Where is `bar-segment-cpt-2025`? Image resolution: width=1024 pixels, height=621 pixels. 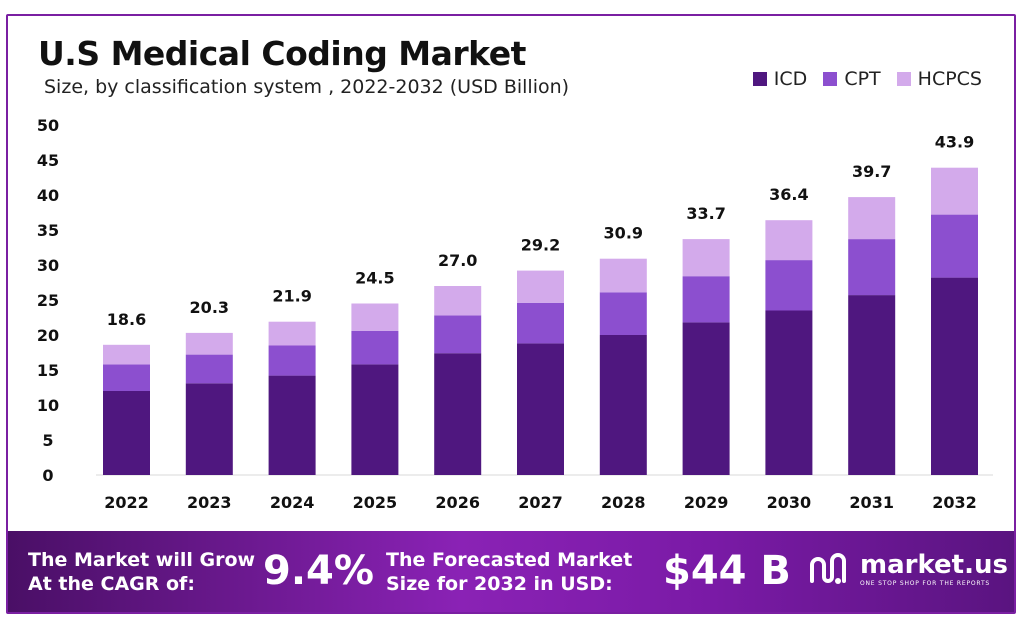
bar-segment-cpt-2025 is located at coordinates (375, 347).